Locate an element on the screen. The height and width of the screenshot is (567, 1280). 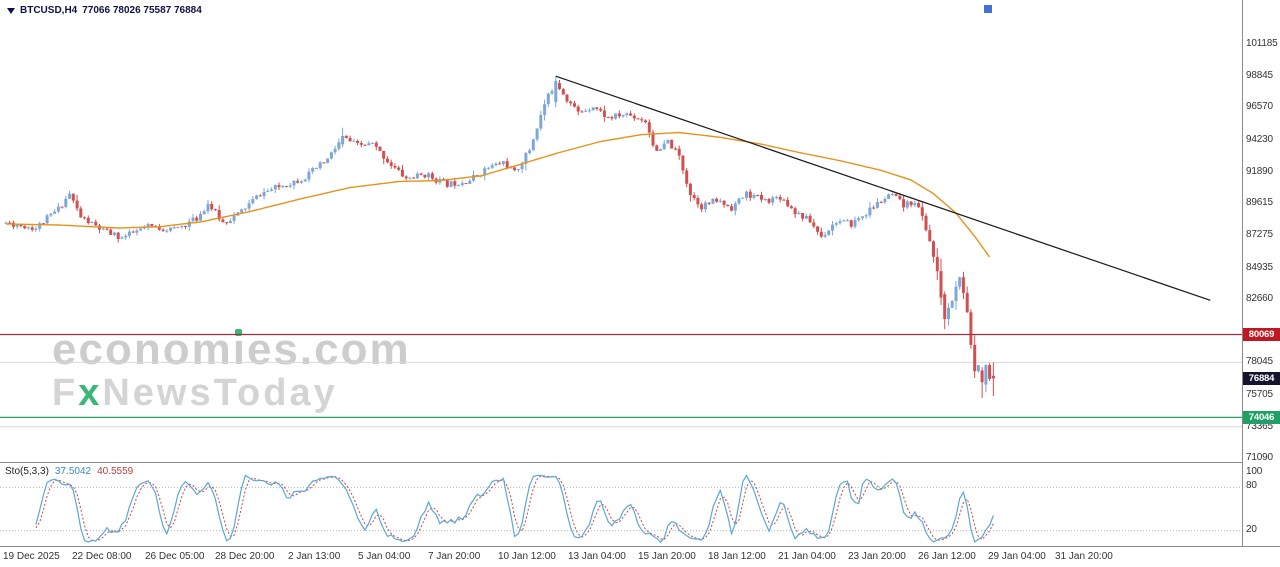
time-tick-label: 21 Jan 04:00 is located at coordinates (807, 556).